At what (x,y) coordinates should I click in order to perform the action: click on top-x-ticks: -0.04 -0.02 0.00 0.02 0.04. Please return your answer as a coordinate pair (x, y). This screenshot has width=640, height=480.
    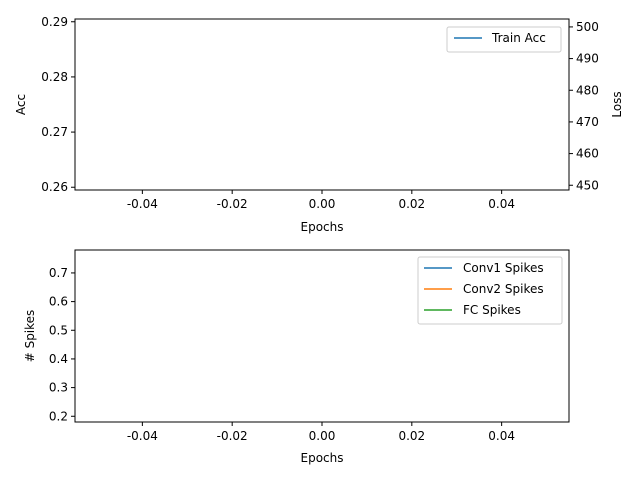
    Looking at the image, I should click on (321, 200).